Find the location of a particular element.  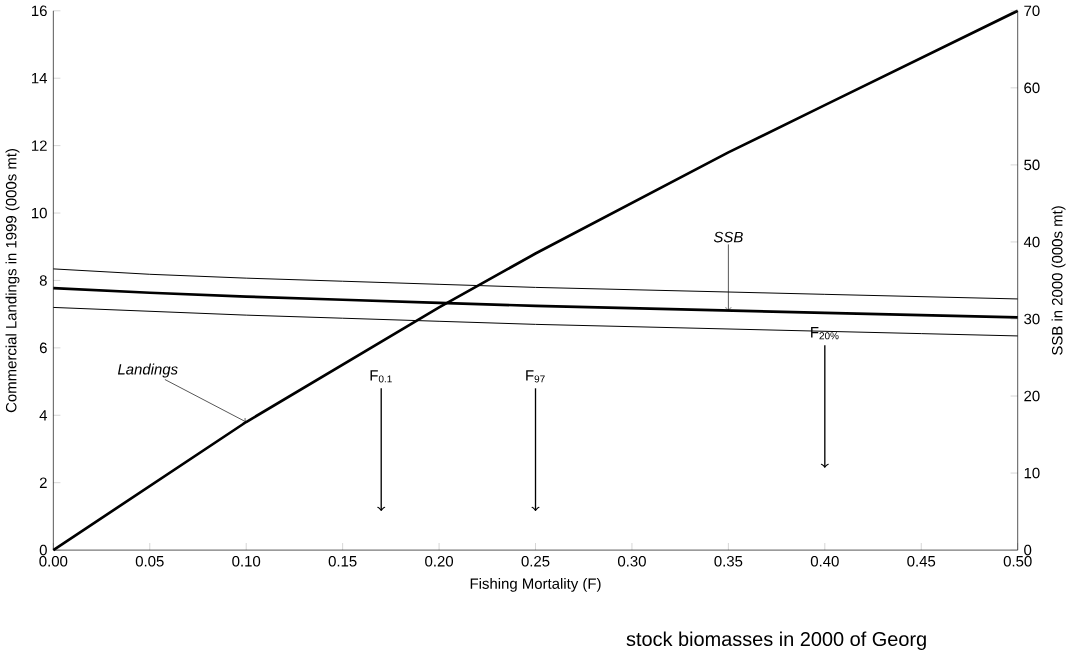

x-tick-label: 0.05 is located at coordinates (149, 561).